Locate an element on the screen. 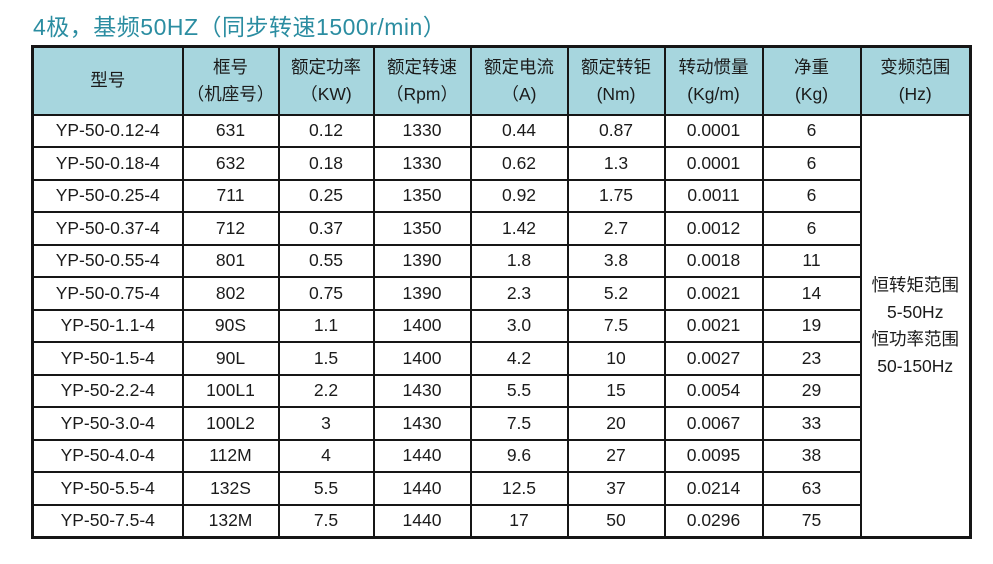  table-cell: 0.0054 is located at coordinates (713, 390).